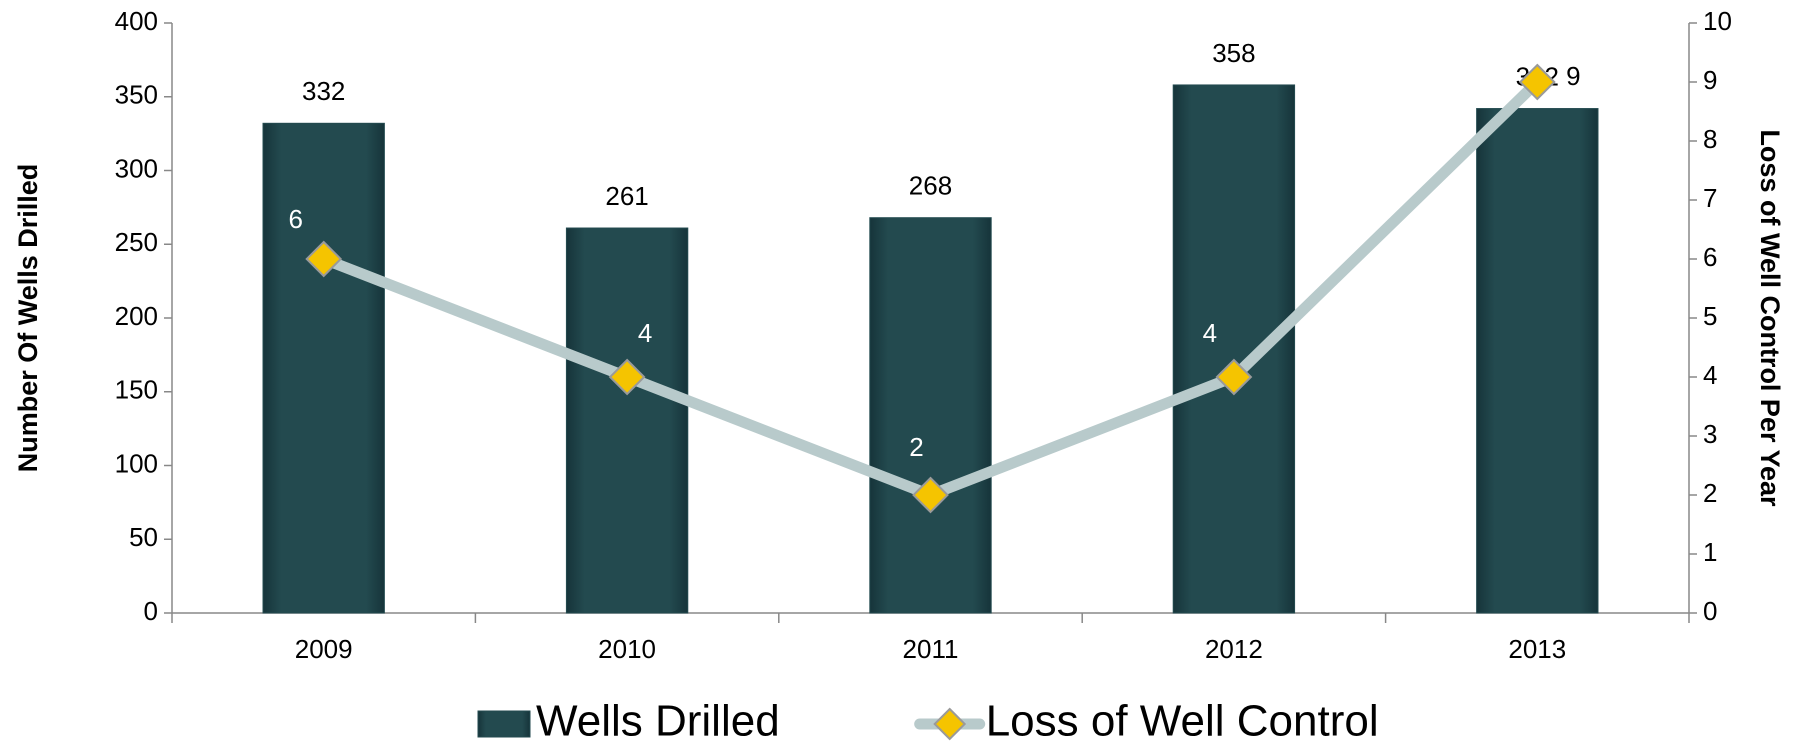 The image size is (1795, 745). Describe the element at coordinates (931, 649) in the screenshot. I see `x-tick-label: 2011` at that location.